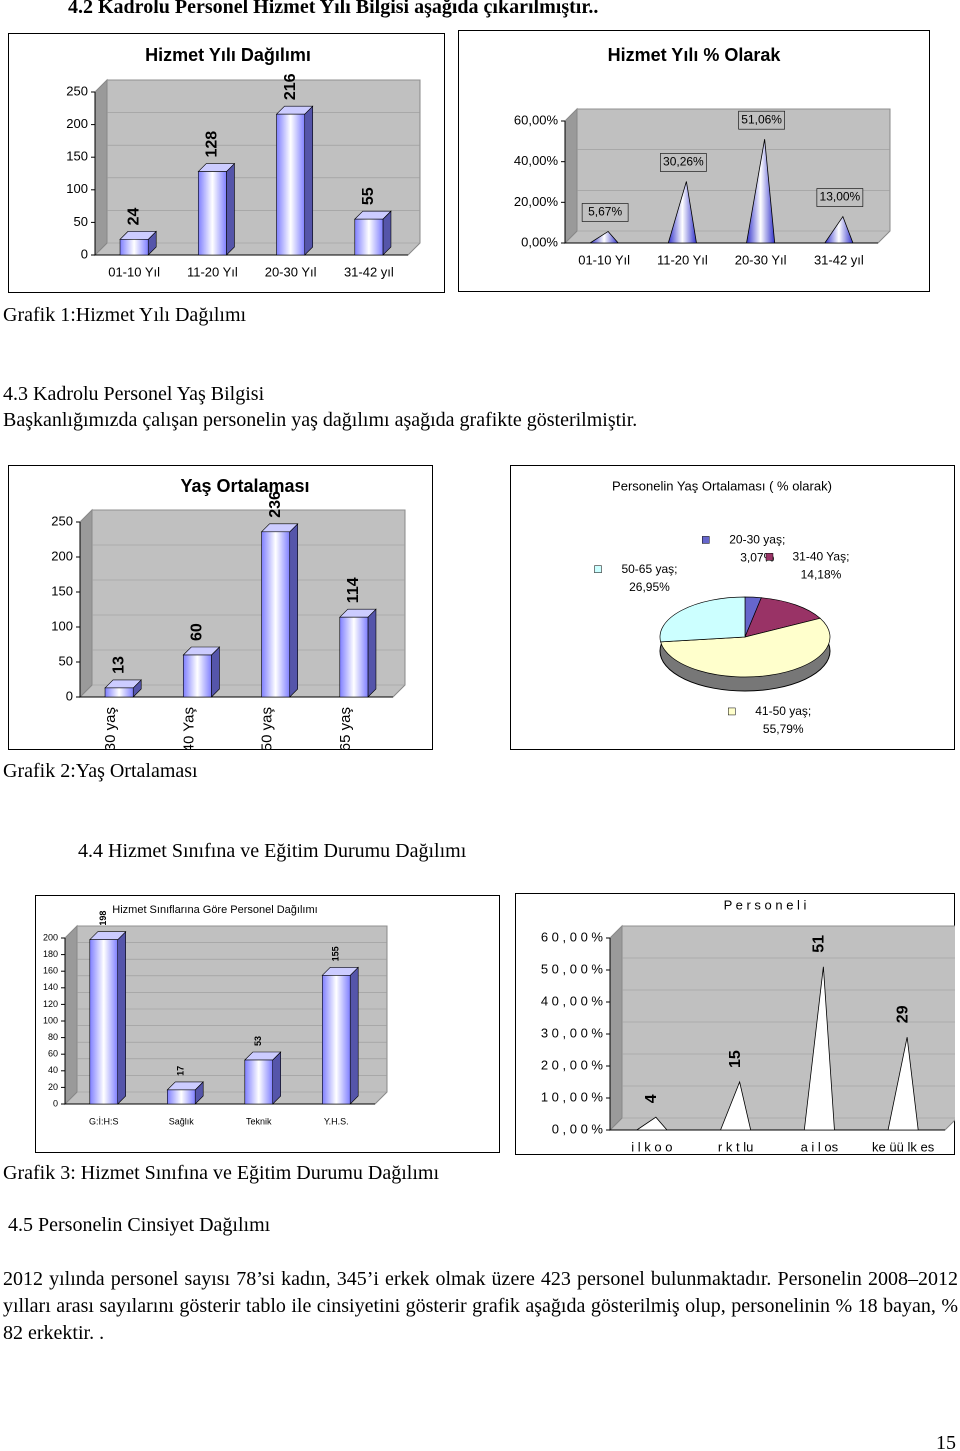  Describe the element at coordinates (50, 971) in the screenshot. I see `y-tick-label: 160` at that location.